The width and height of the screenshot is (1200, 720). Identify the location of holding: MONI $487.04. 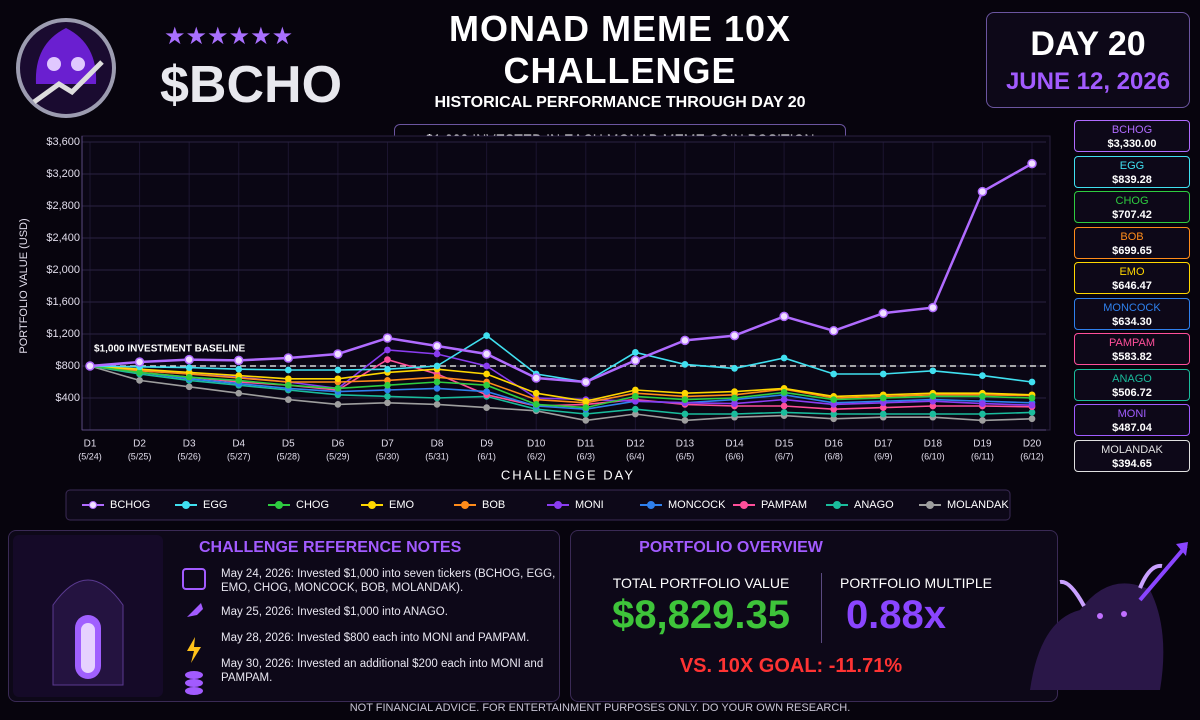
(1132, 420).